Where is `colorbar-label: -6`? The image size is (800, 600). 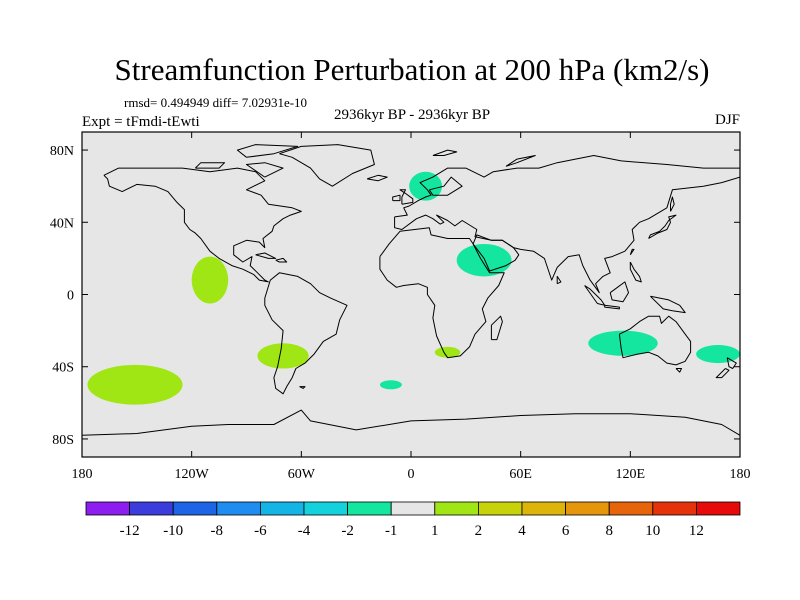
colorbar-label: -6 is located at coordinates (260, 531).